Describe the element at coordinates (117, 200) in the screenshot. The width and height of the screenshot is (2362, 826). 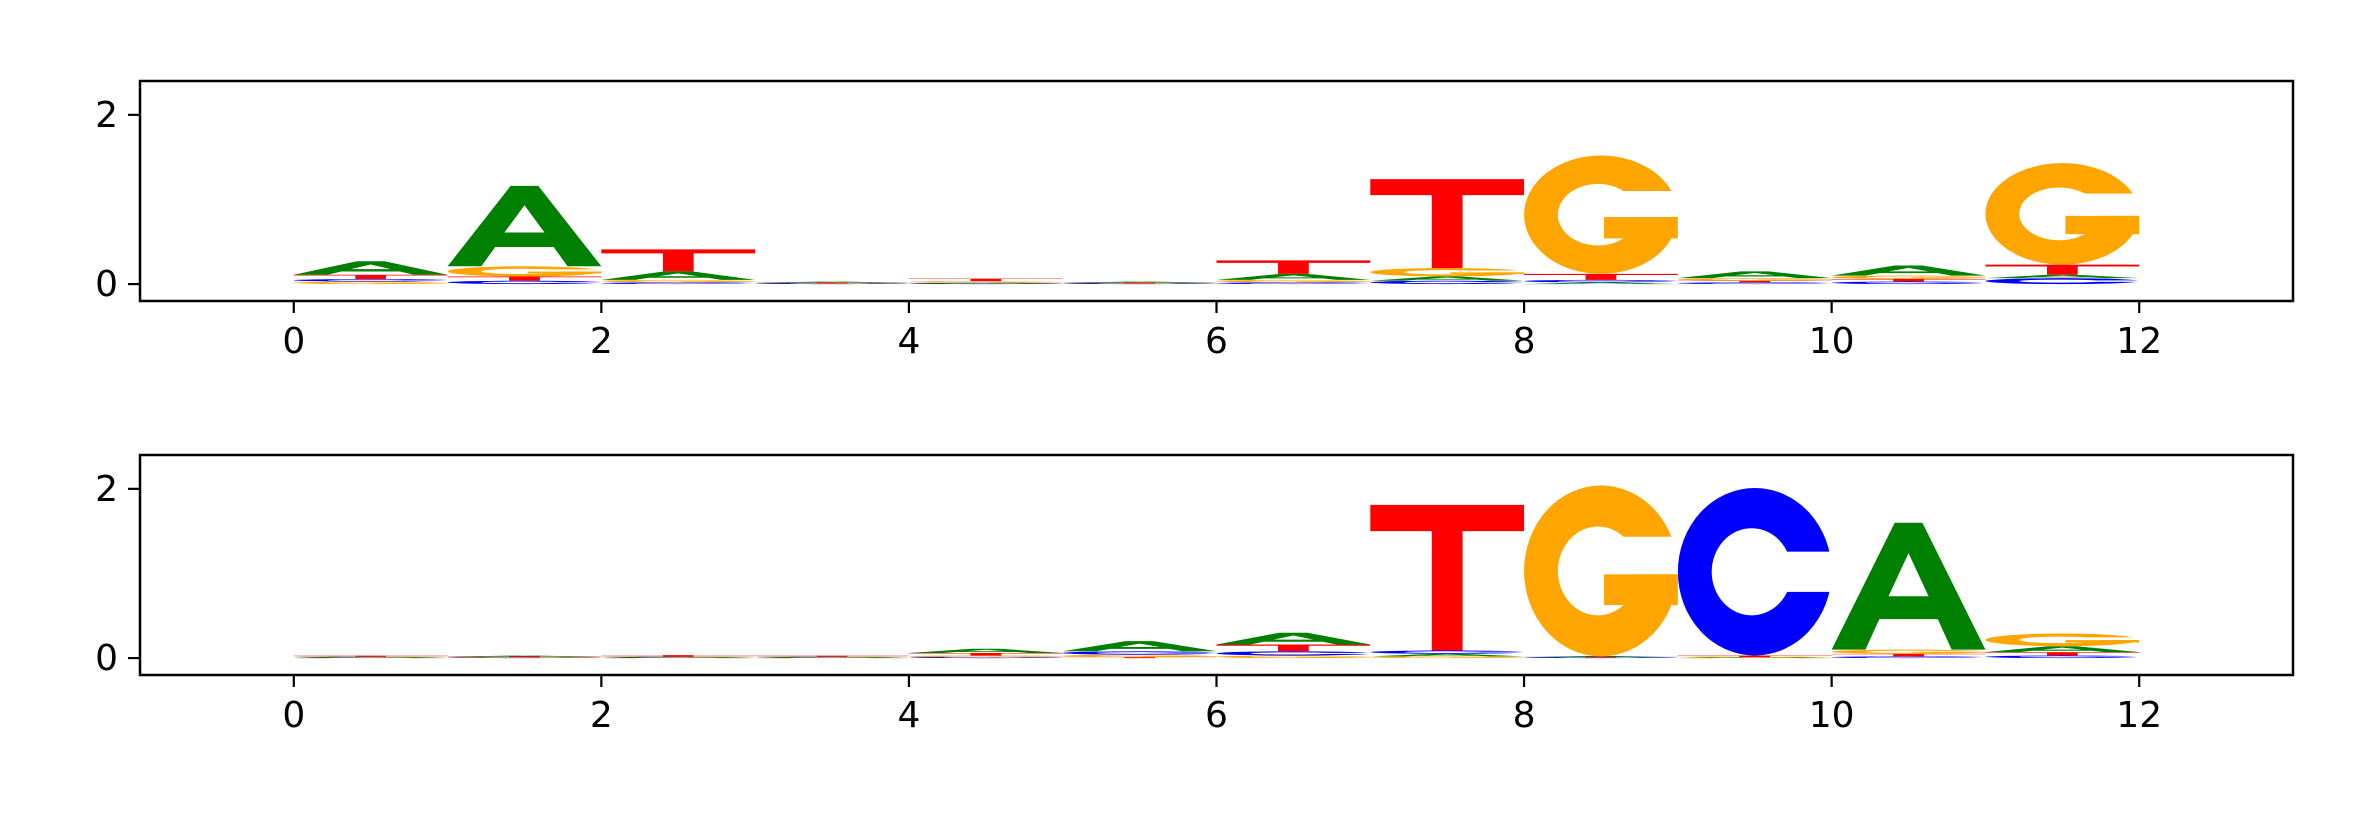
I see `y-axis-top: 02` at that location.